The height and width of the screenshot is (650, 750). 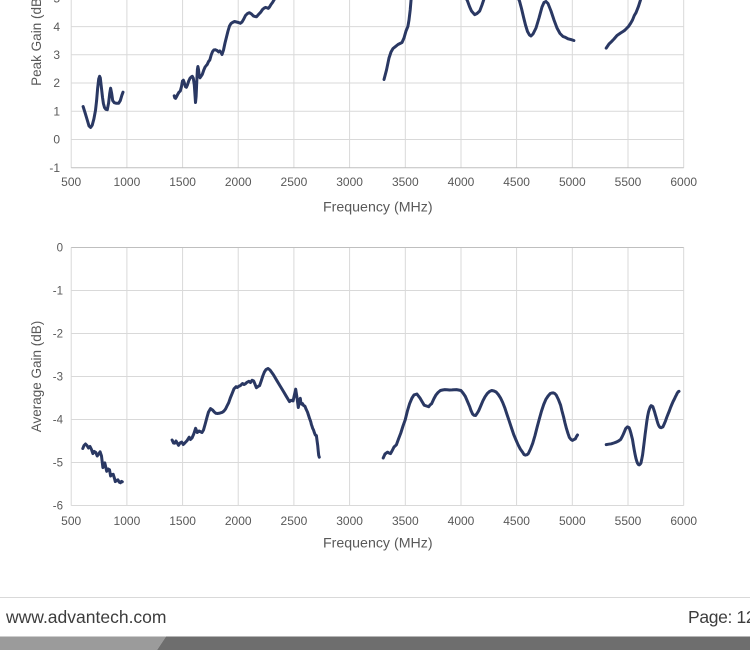 I want to click on svg-text: Peak Gain (dB), so click(x=36, y=43).